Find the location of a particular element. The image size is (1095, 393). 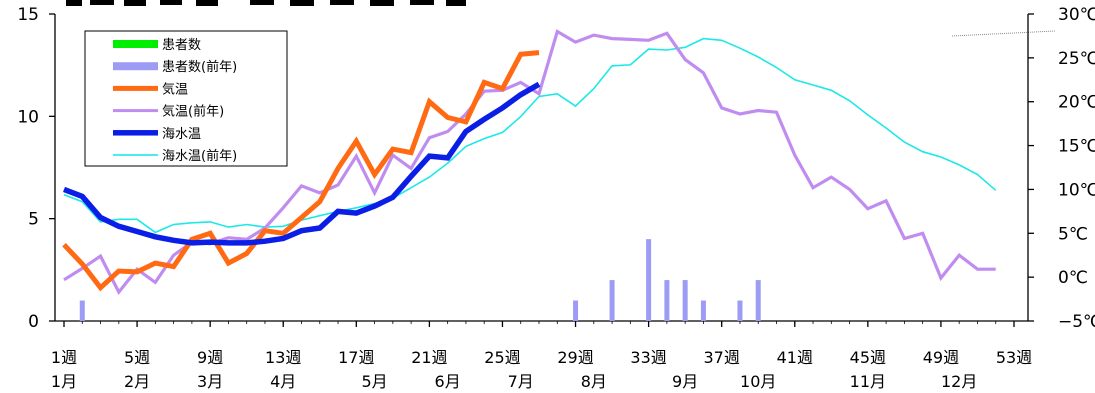

y-right-tick-label: 25℃ is located at coordinates (1076, 59).